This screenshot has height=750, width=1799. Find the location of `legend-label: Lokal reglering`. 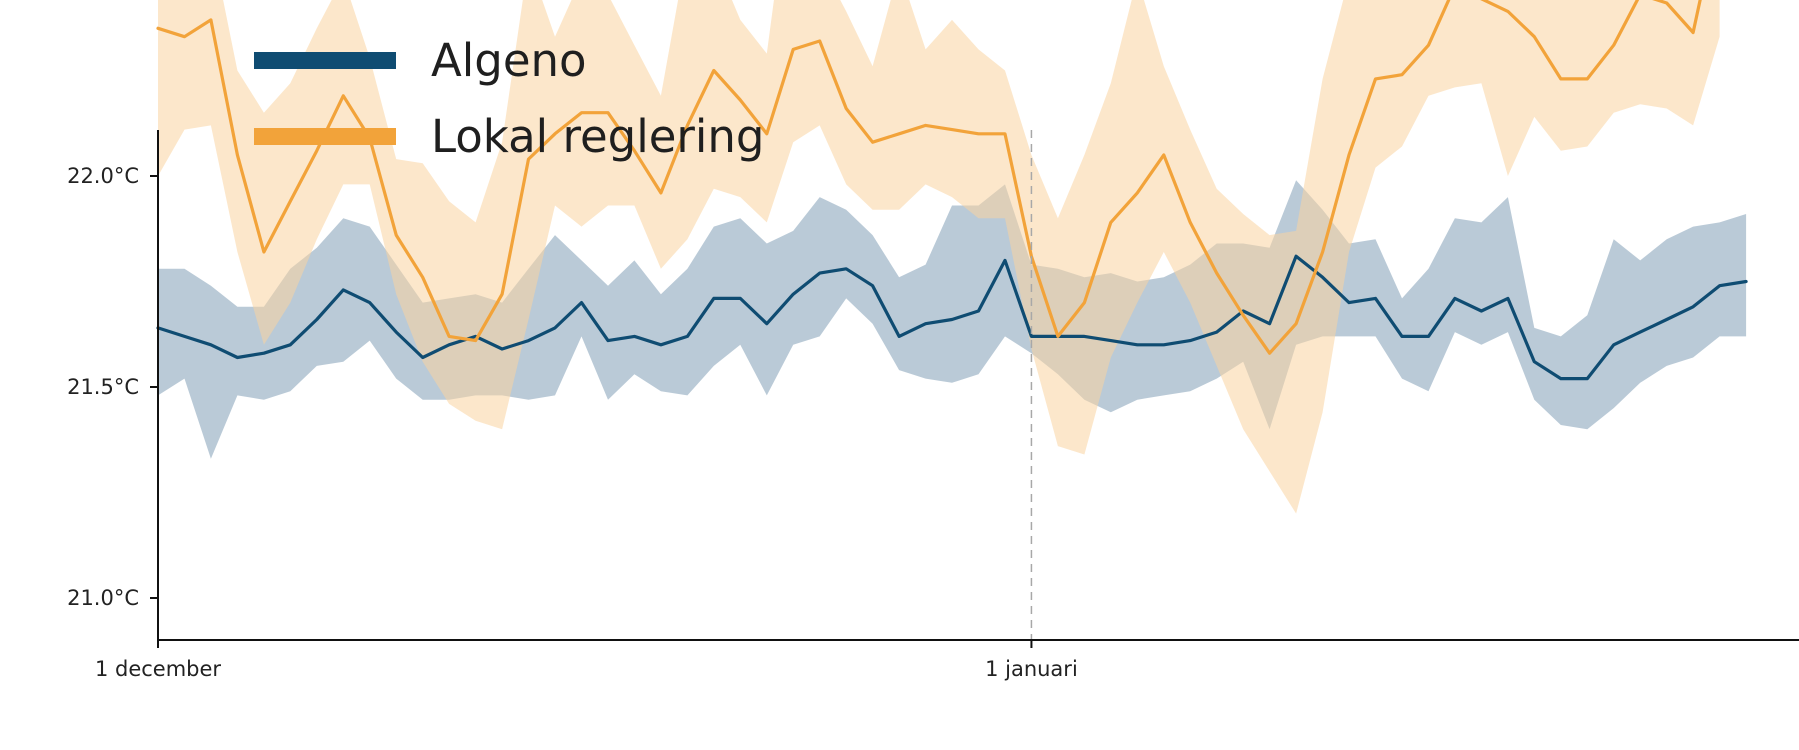

legend-label: Lokal reglering is located at coordinates (598, 136).